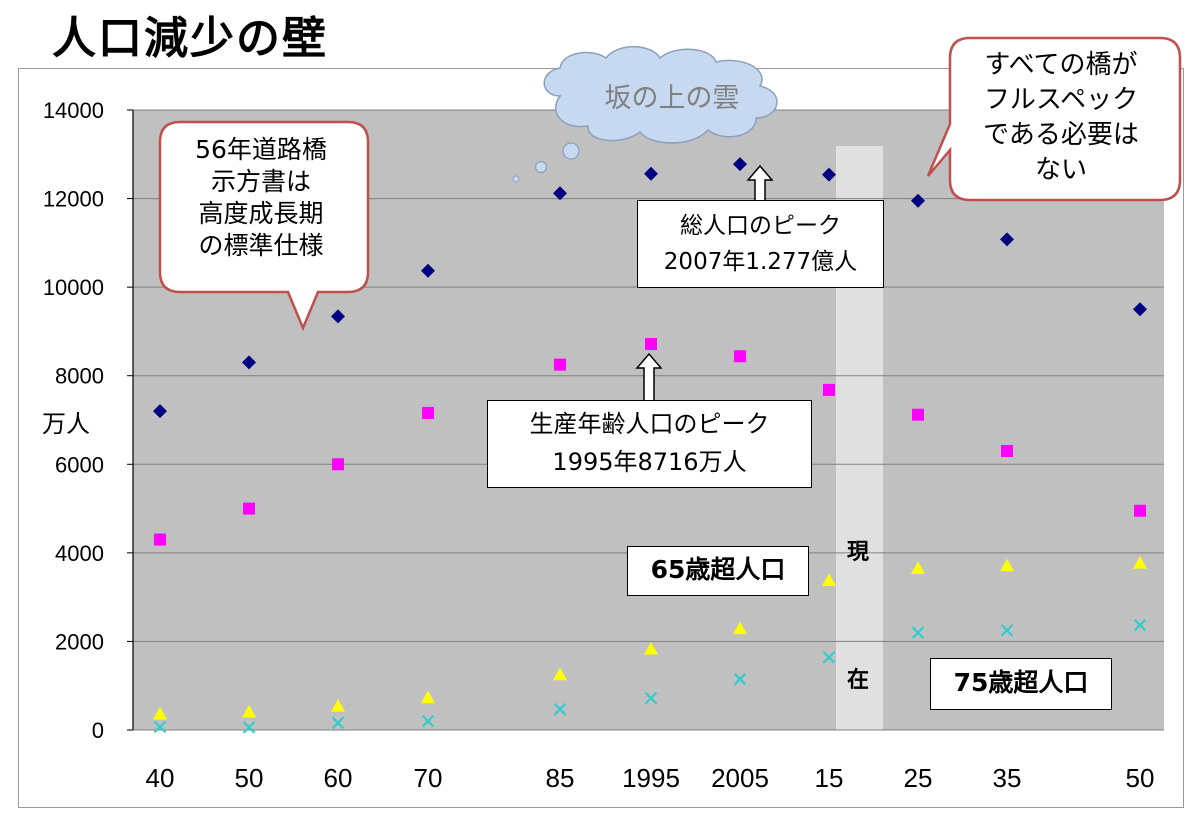 The width and height of the screenshot is (1200, 823). Describe the element at coordinates (1060, 170) in the screenshot. I see `all-bridges-line: ない` at that location.